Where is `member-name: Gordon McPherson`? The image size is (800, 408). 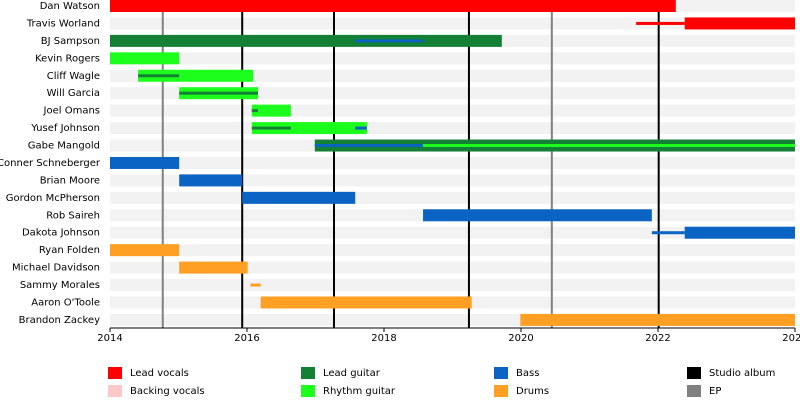 member-name: Gordon McPherson is located at coordinates (53, 198).